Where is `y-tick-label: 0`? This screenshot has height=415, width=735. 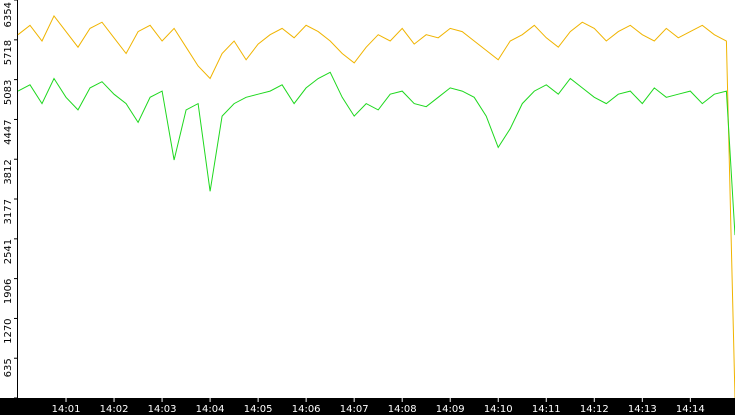 y-tick-label: 0 is located at coordinates (8, 401).